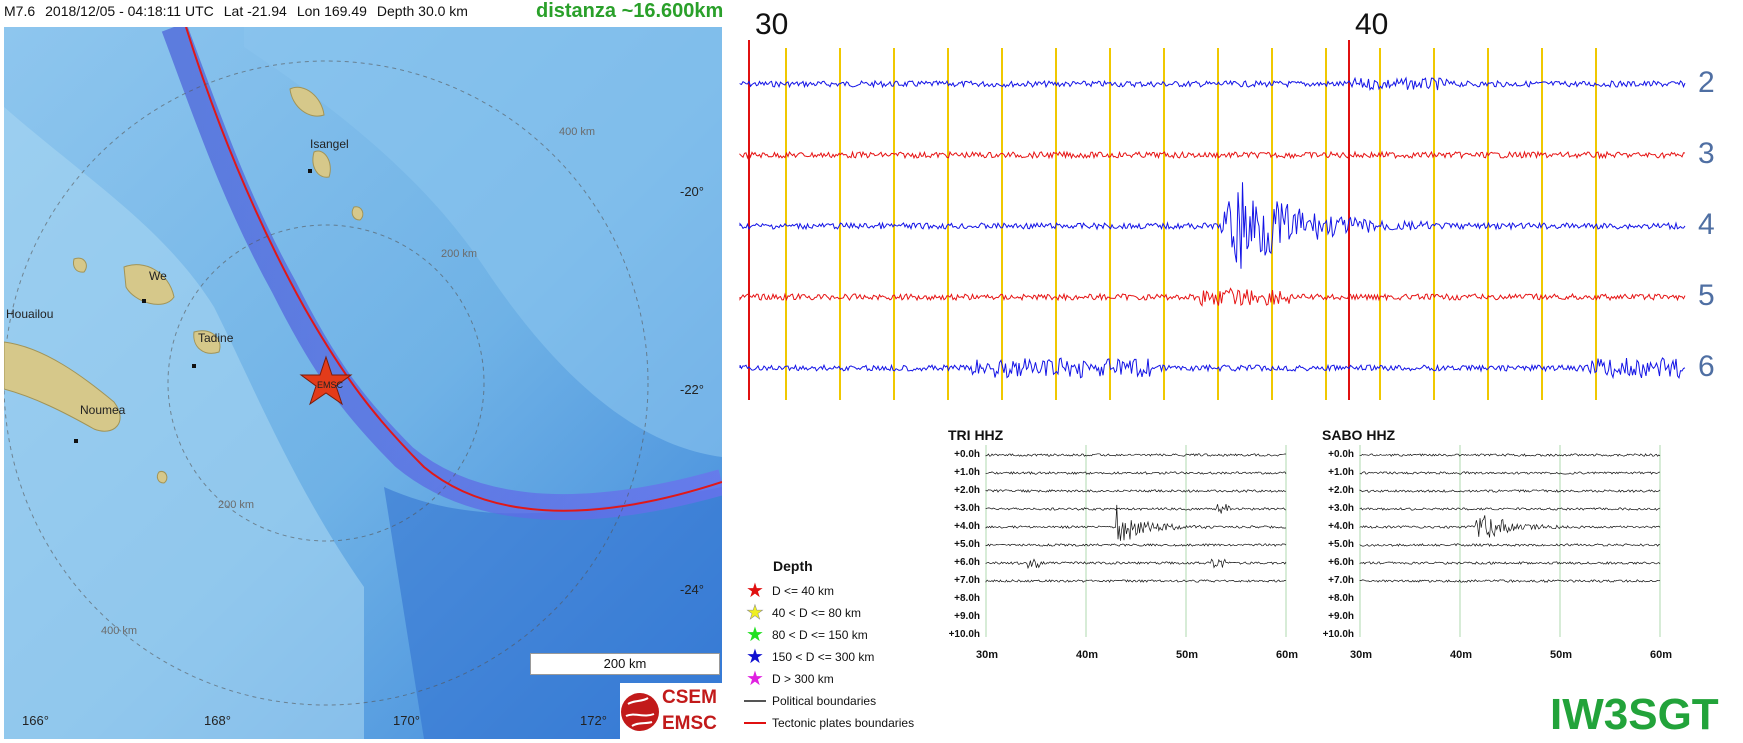  What do you see at coordinates (967, 616) in the screenshot?
I see `drum-hour-label: +9.0h` at bounding box center [967, 616].